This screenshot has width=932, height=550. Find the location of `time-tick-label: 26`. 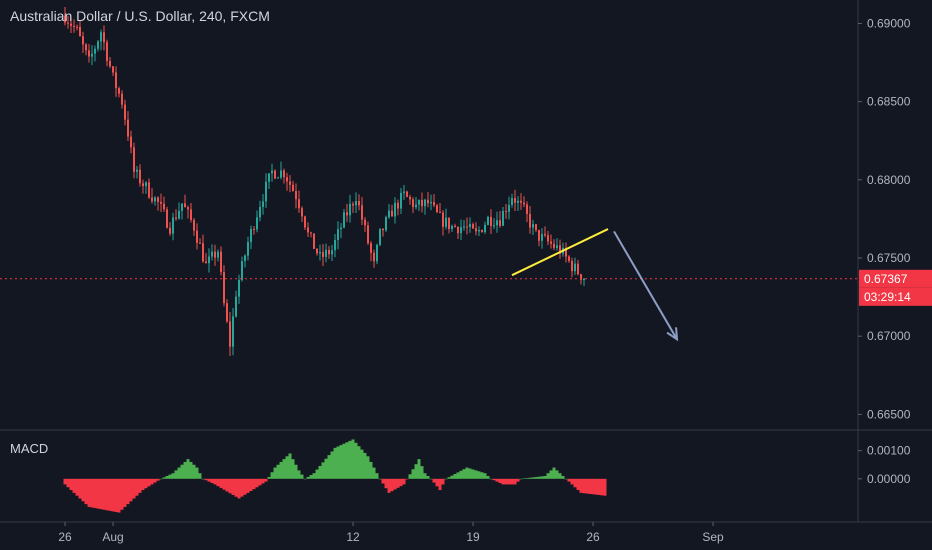

time-tick-label: 26 is located at coordinates (65, 537).